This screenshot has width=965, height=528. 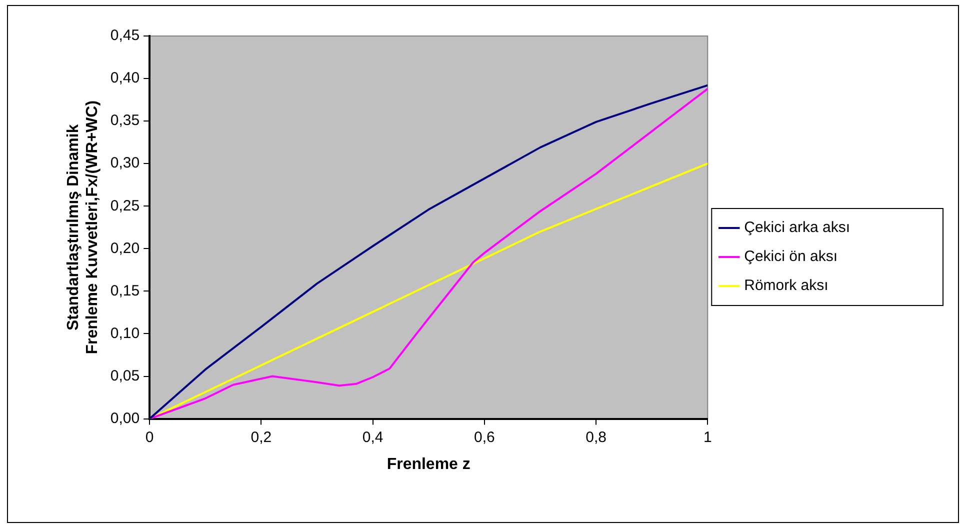 I want to click on y-tick-label: 0,30, so click(x=125, y=163).